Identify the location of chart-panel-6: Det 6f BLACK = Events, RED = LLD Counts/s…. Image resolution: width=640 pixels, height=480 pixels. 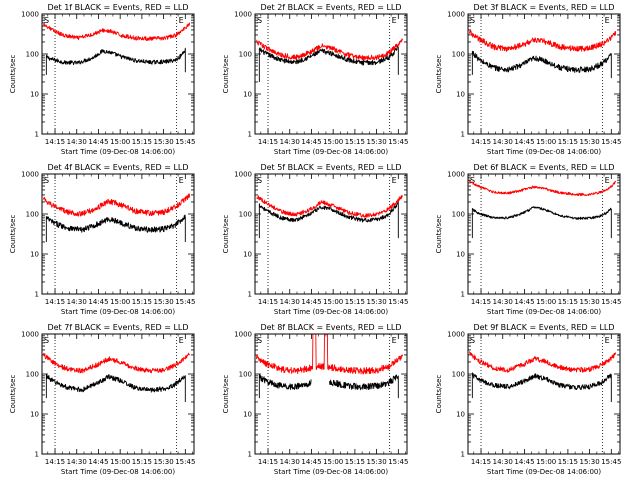
(528, 239).